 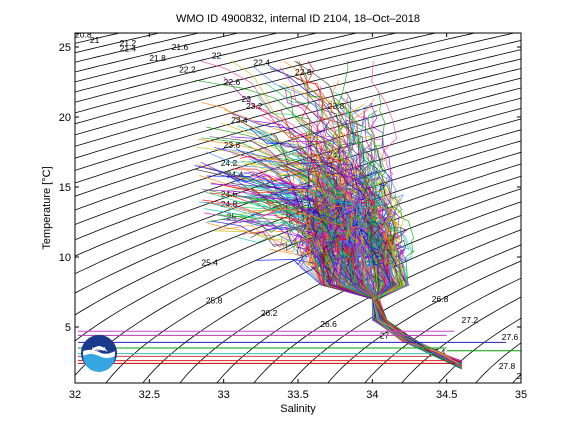 What do you see at coordinates (209, 263) in the screenshot?
I see `isopycnal-label: 25.4` at bounding box center [209, 263].